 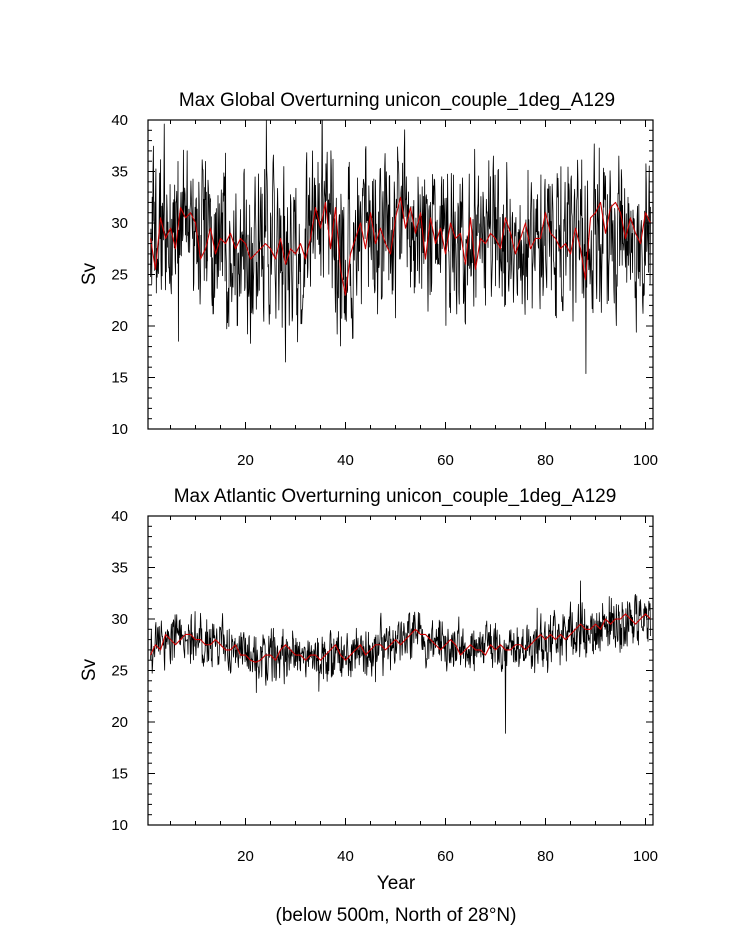 I want to click on footer-note: (below 500m, North of 28°N), so click(x=396, y=915).